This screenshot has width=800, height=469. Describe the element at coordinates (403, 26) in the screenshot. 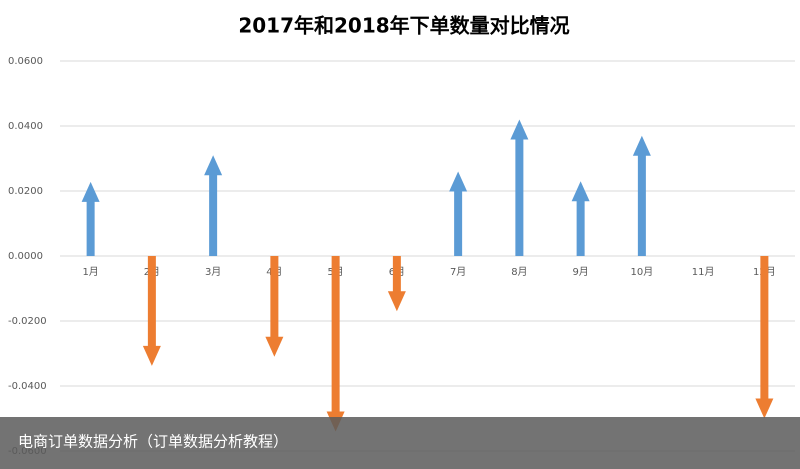

I see `chart-title: 2017年和2018年下单数量对比情况` at that location.